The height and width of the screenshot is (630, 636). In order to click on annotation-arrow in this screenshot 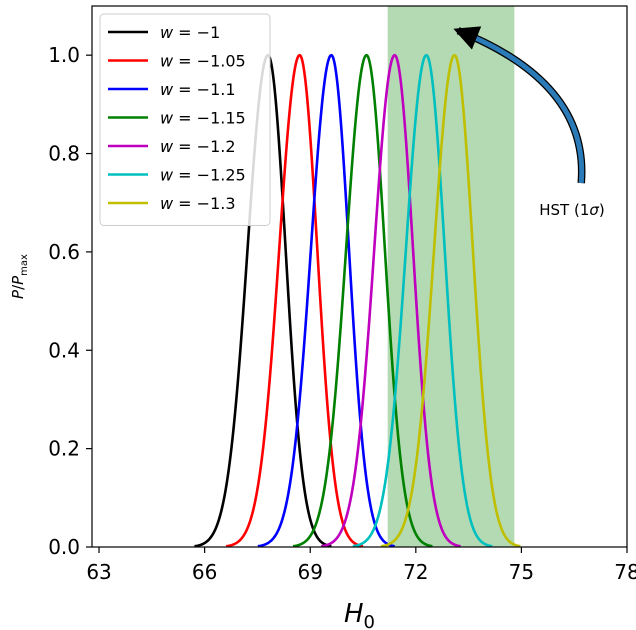, I will do `click(519, 105)`.